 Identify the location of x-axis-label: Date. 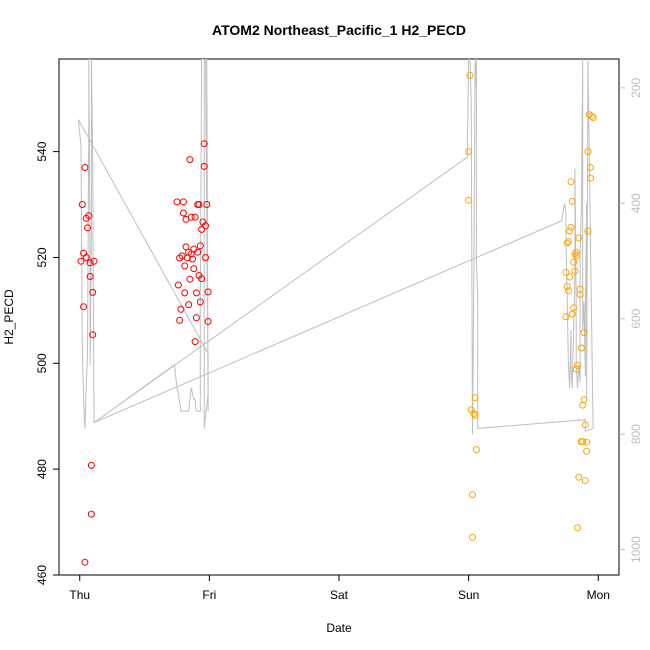
(339, 628).